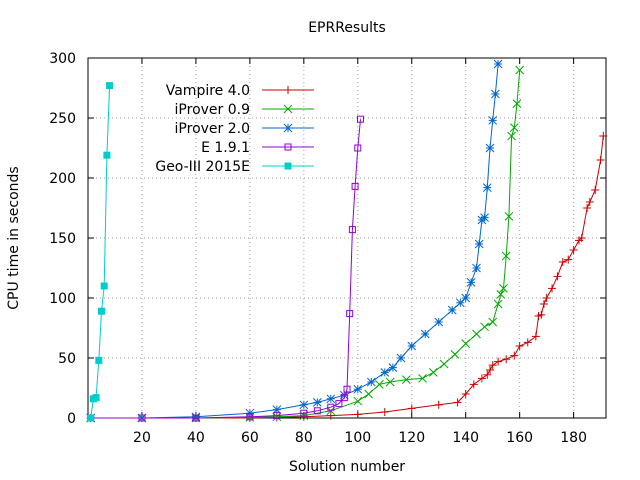  I want to click on chart-title: EPRResults, so click(347, 28).